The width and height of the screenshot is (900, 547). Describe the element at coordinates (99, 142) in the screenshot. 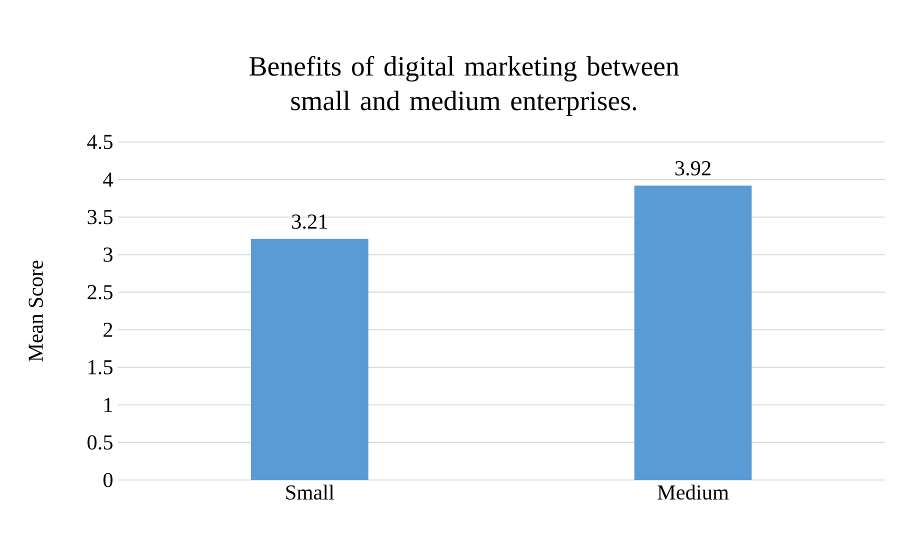

I see `y-tick-label: 4.5` at that location.